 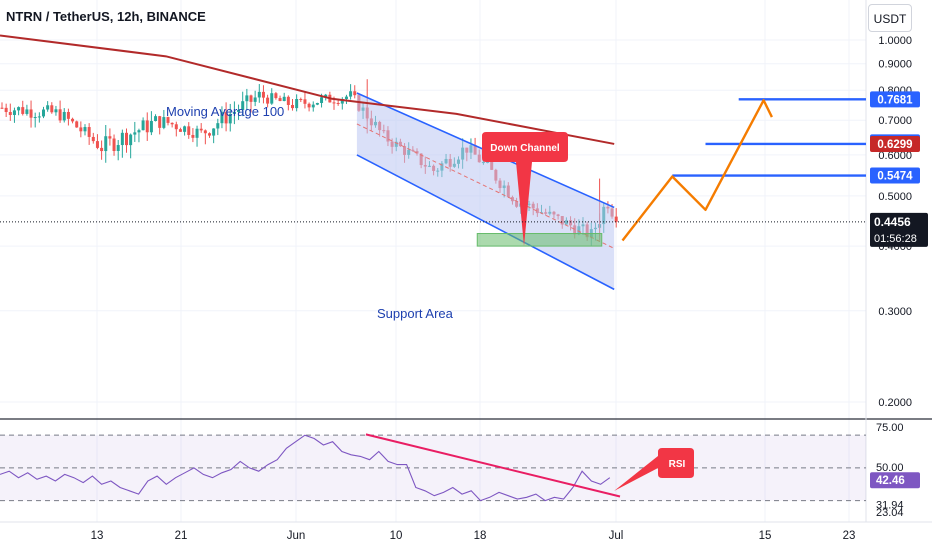 I want to click on time-tick-label: 13, so click(x=97, y=536).